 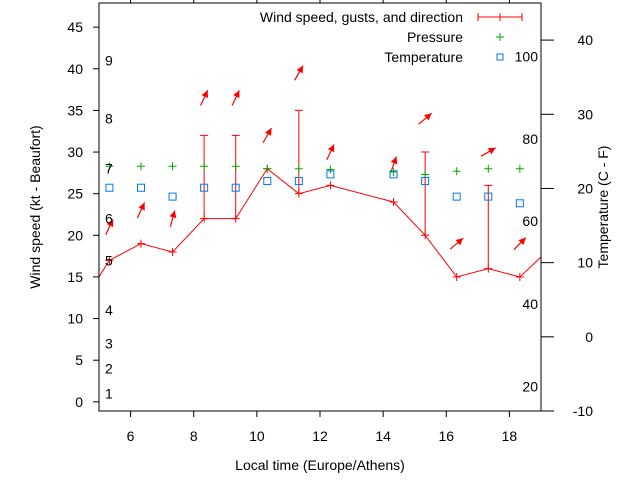 What do you see at coordinates (109, 310) in the screenshot?
I see `beaufort-label: 4` at bounding box center [109, 310].